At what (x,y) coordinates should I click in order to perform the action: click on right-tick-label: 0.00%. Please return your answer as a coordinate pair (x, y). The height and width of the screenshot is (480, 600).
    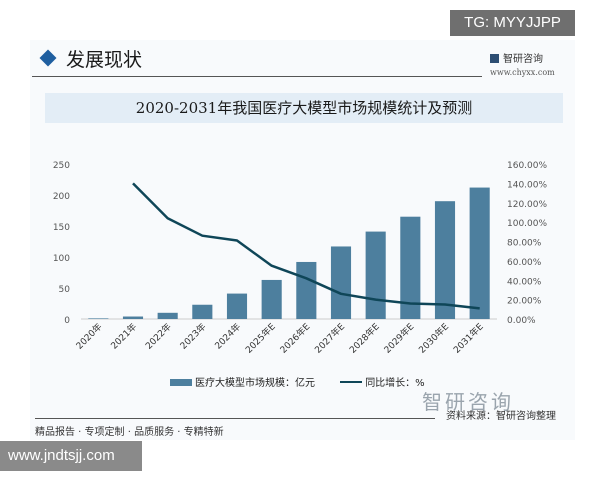
    Looking at the image, I should click on (521, 321).